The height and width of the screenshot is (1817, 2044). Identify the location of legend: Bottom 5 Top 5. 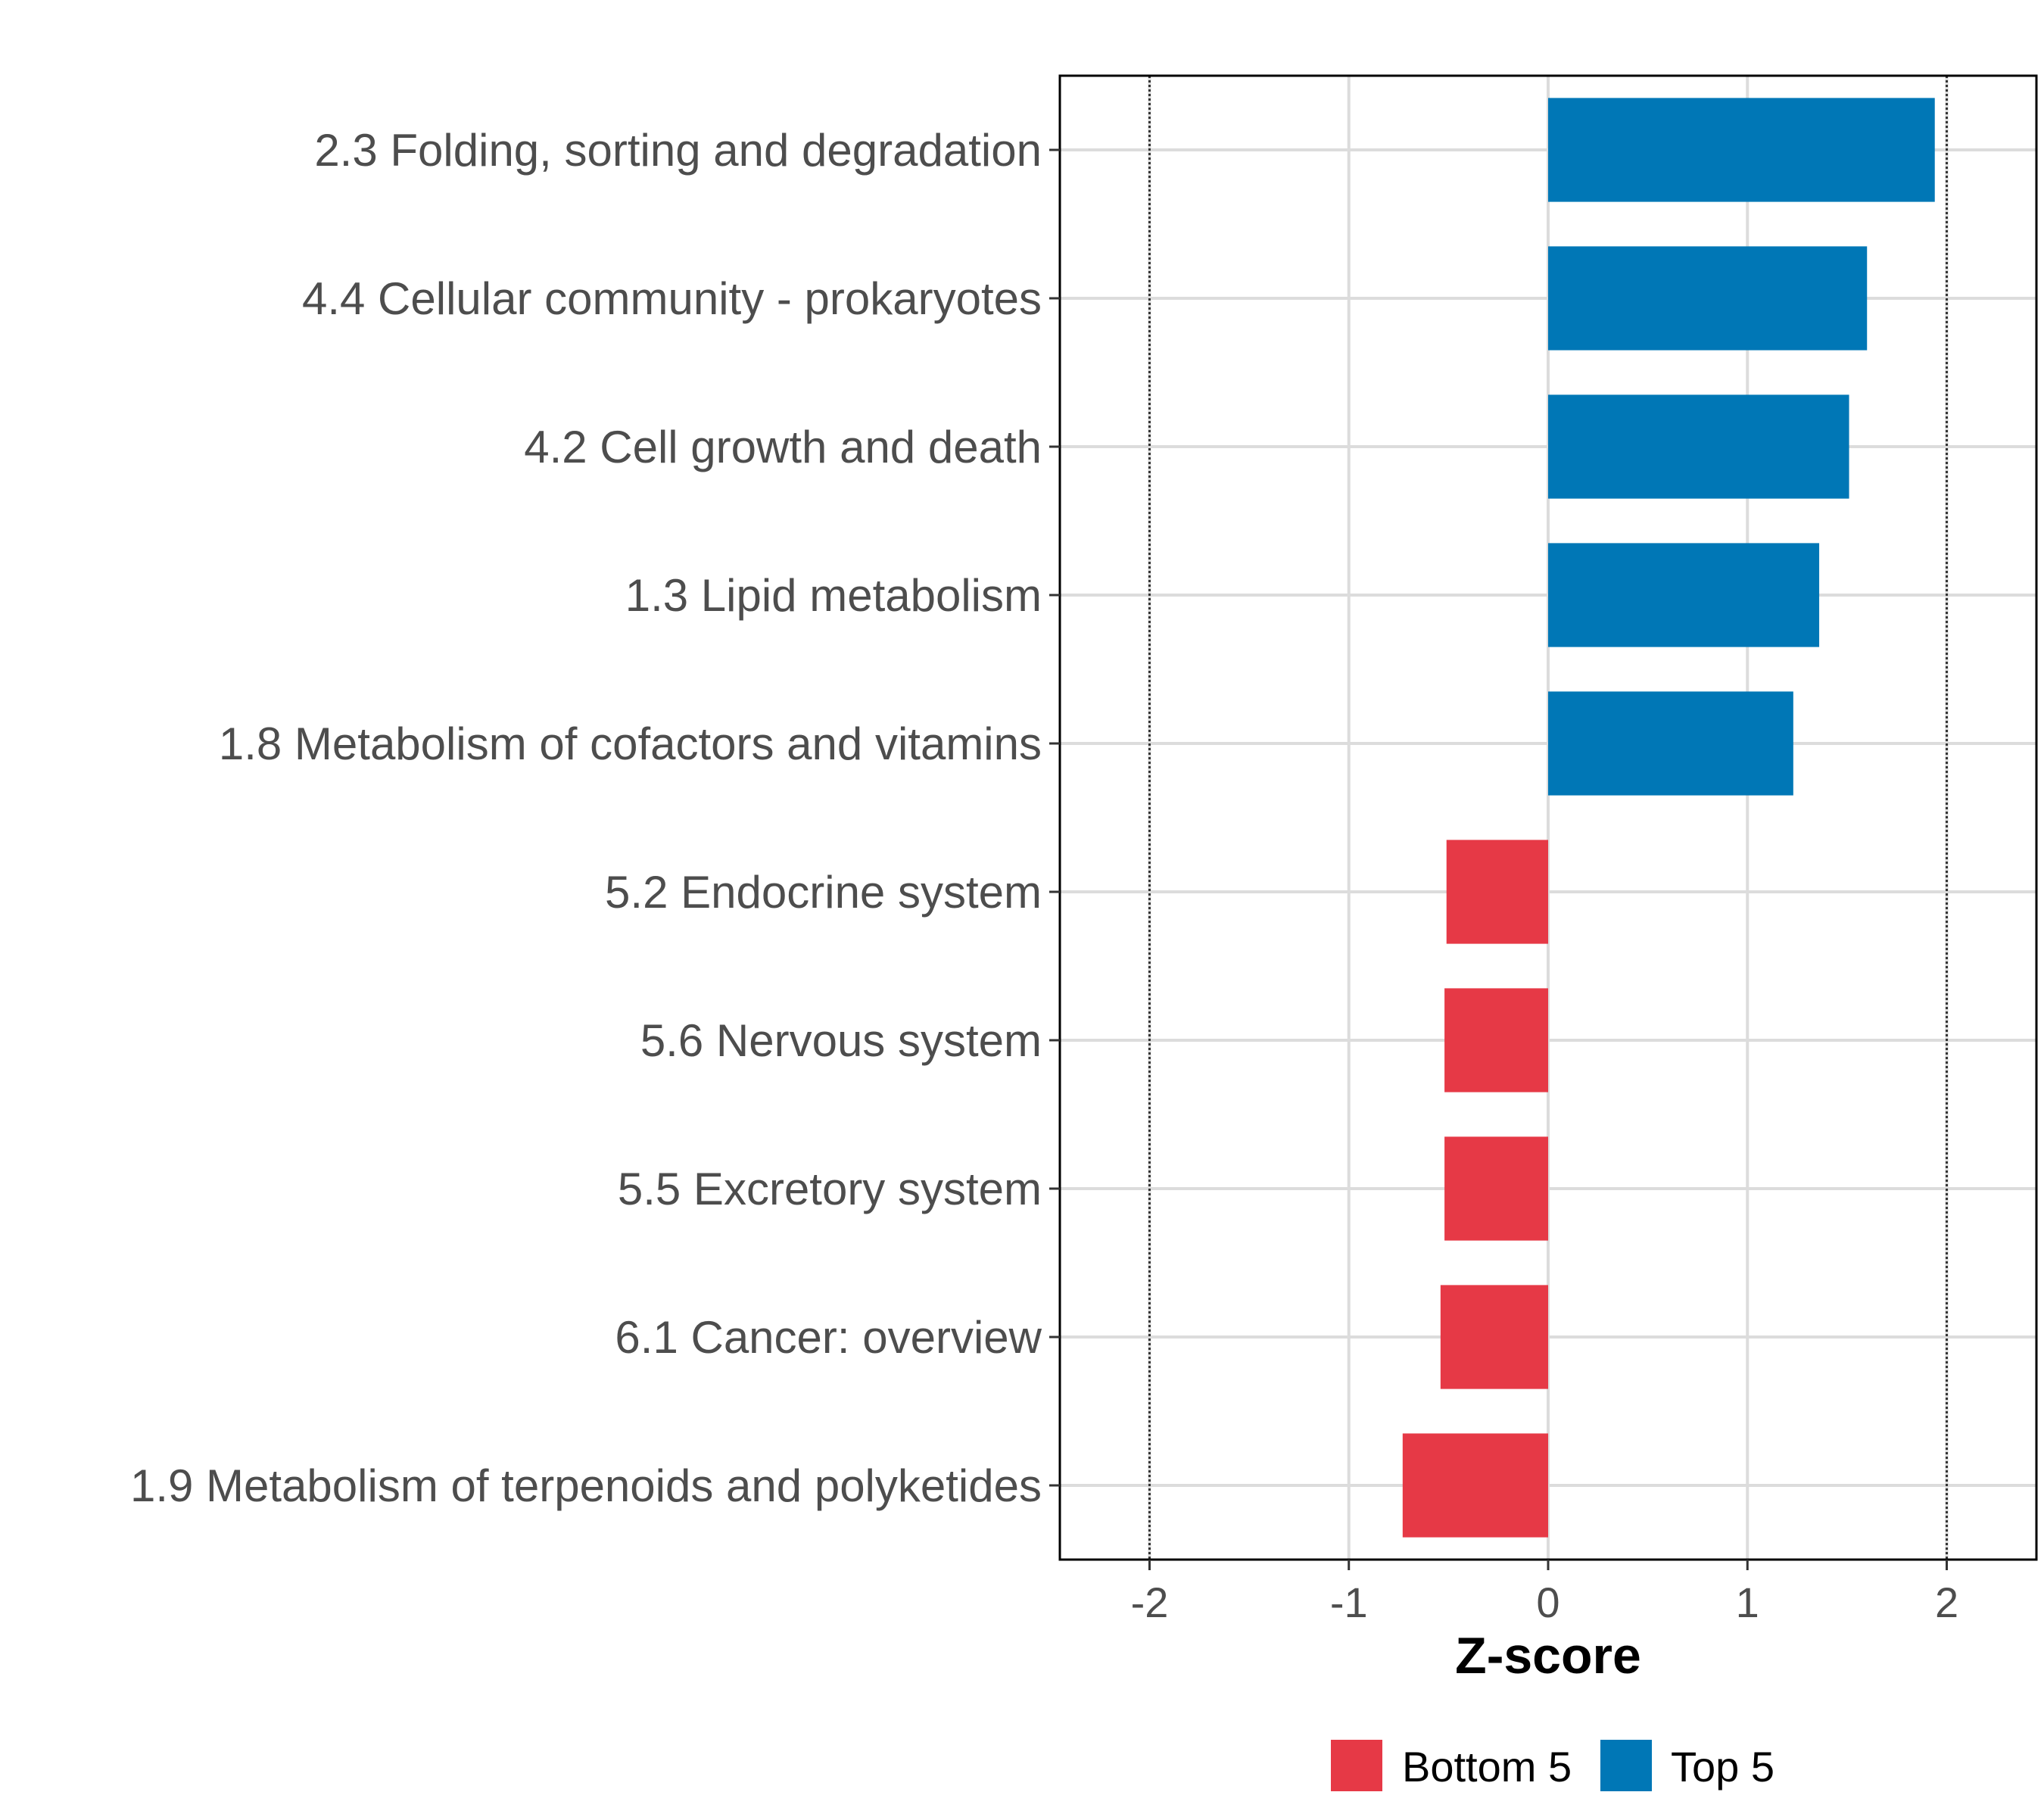
(1552, 1765).